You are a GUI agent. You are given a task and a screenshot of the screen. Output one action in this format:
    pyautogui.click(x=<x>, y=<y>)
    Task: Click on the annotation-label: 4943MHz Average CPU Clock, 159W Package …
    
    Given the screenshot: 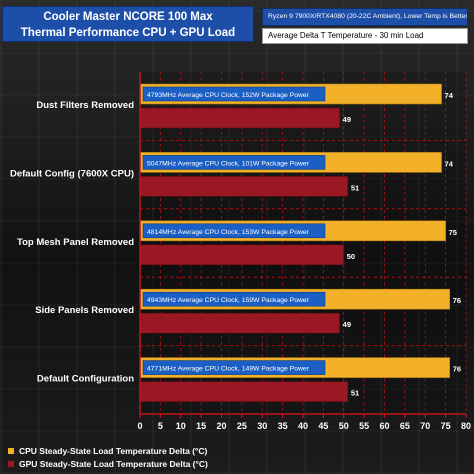 What is the action you would take?
    pyautogui.click(x=228, y=300)
    